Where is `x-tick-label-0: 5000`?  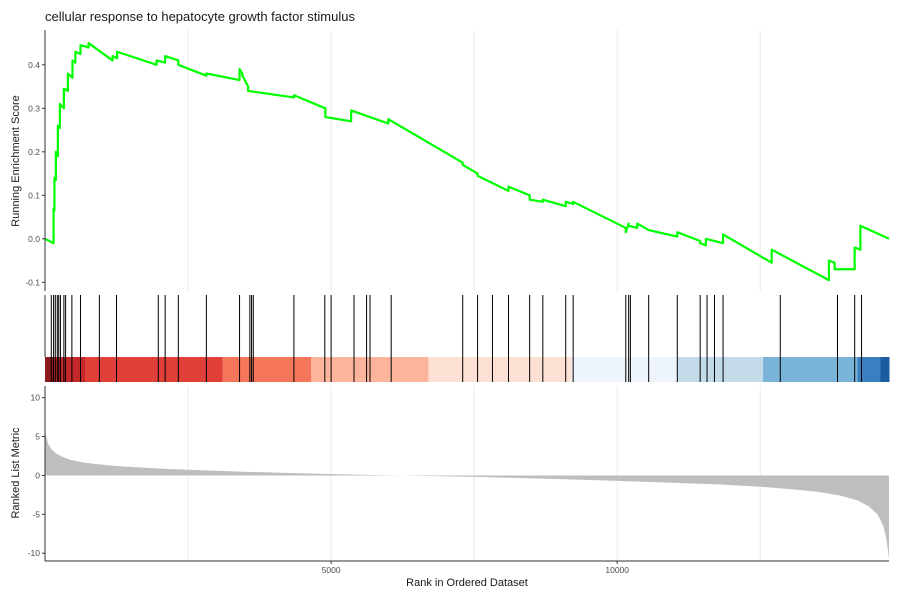 x-tick-label-0: 5000 is located at coordinates (331, 570).